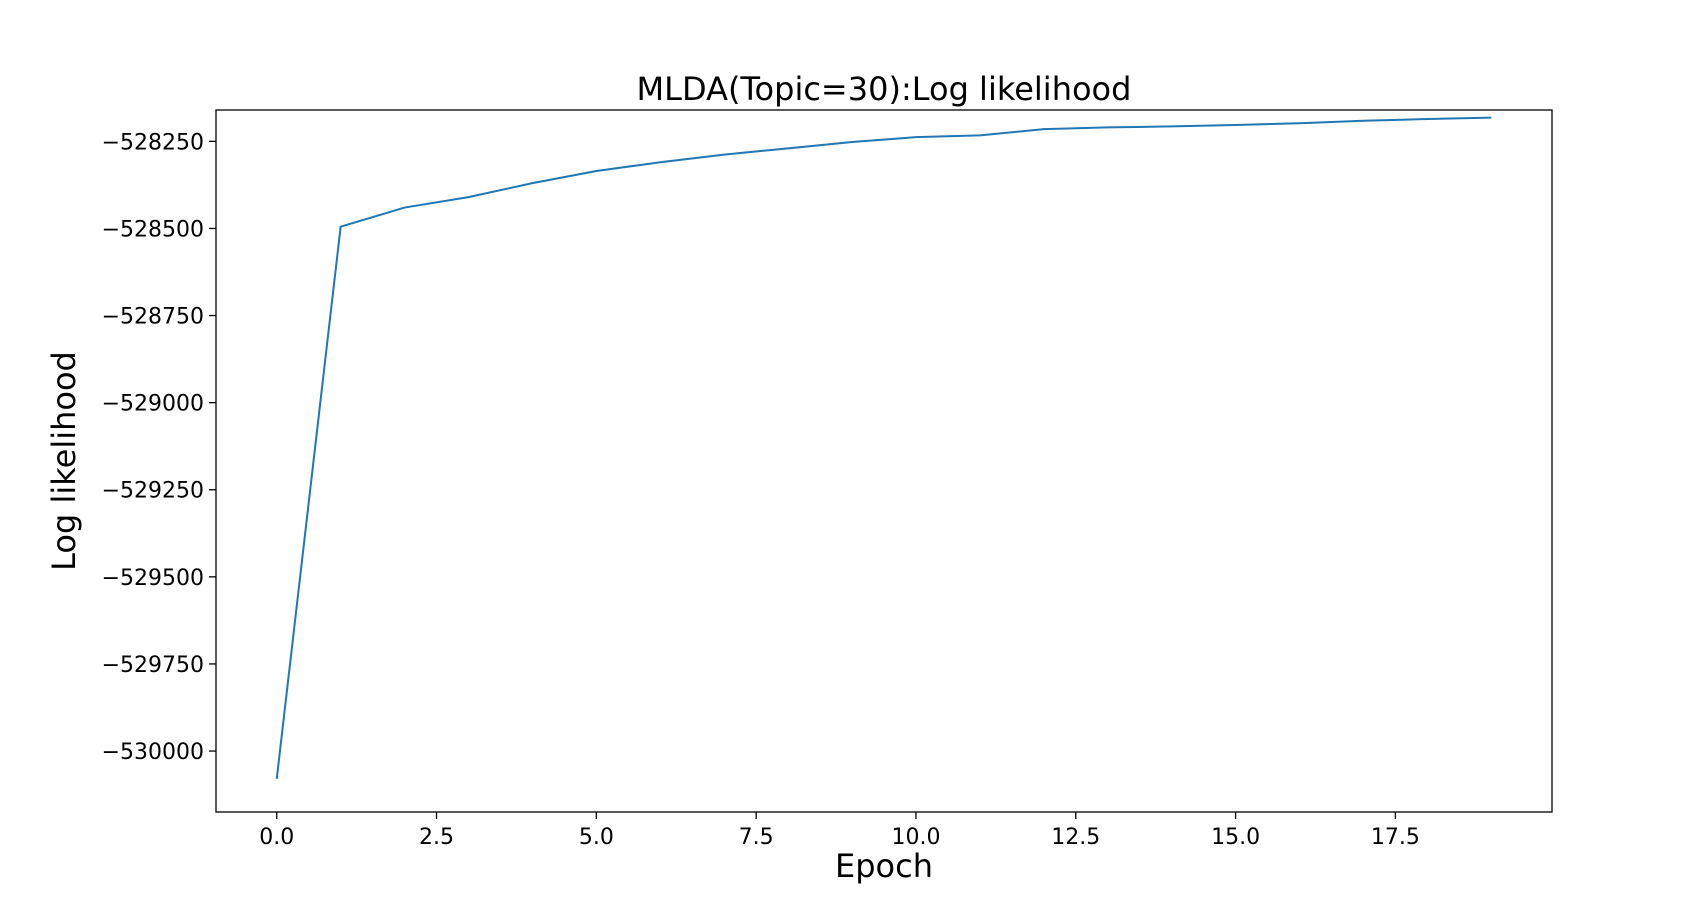 Image resolution: width=1700 pixels, height=904 pixels. I want to click on y-tick-label: −528750, so click(153, 317).